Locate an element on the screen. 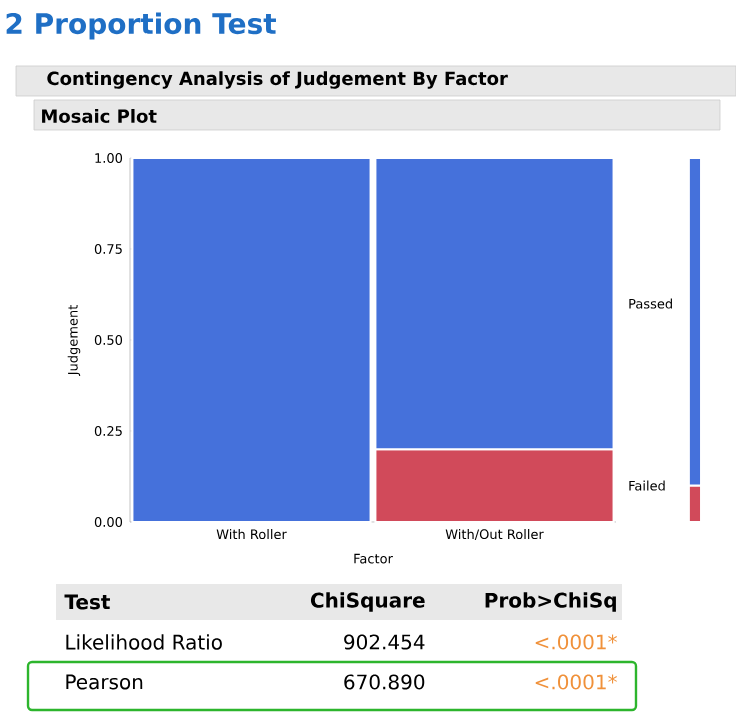 Image resolution: width=736 pixels, height=724 pixels. text: Mosaic Plot is located at coordinates (99, 116).